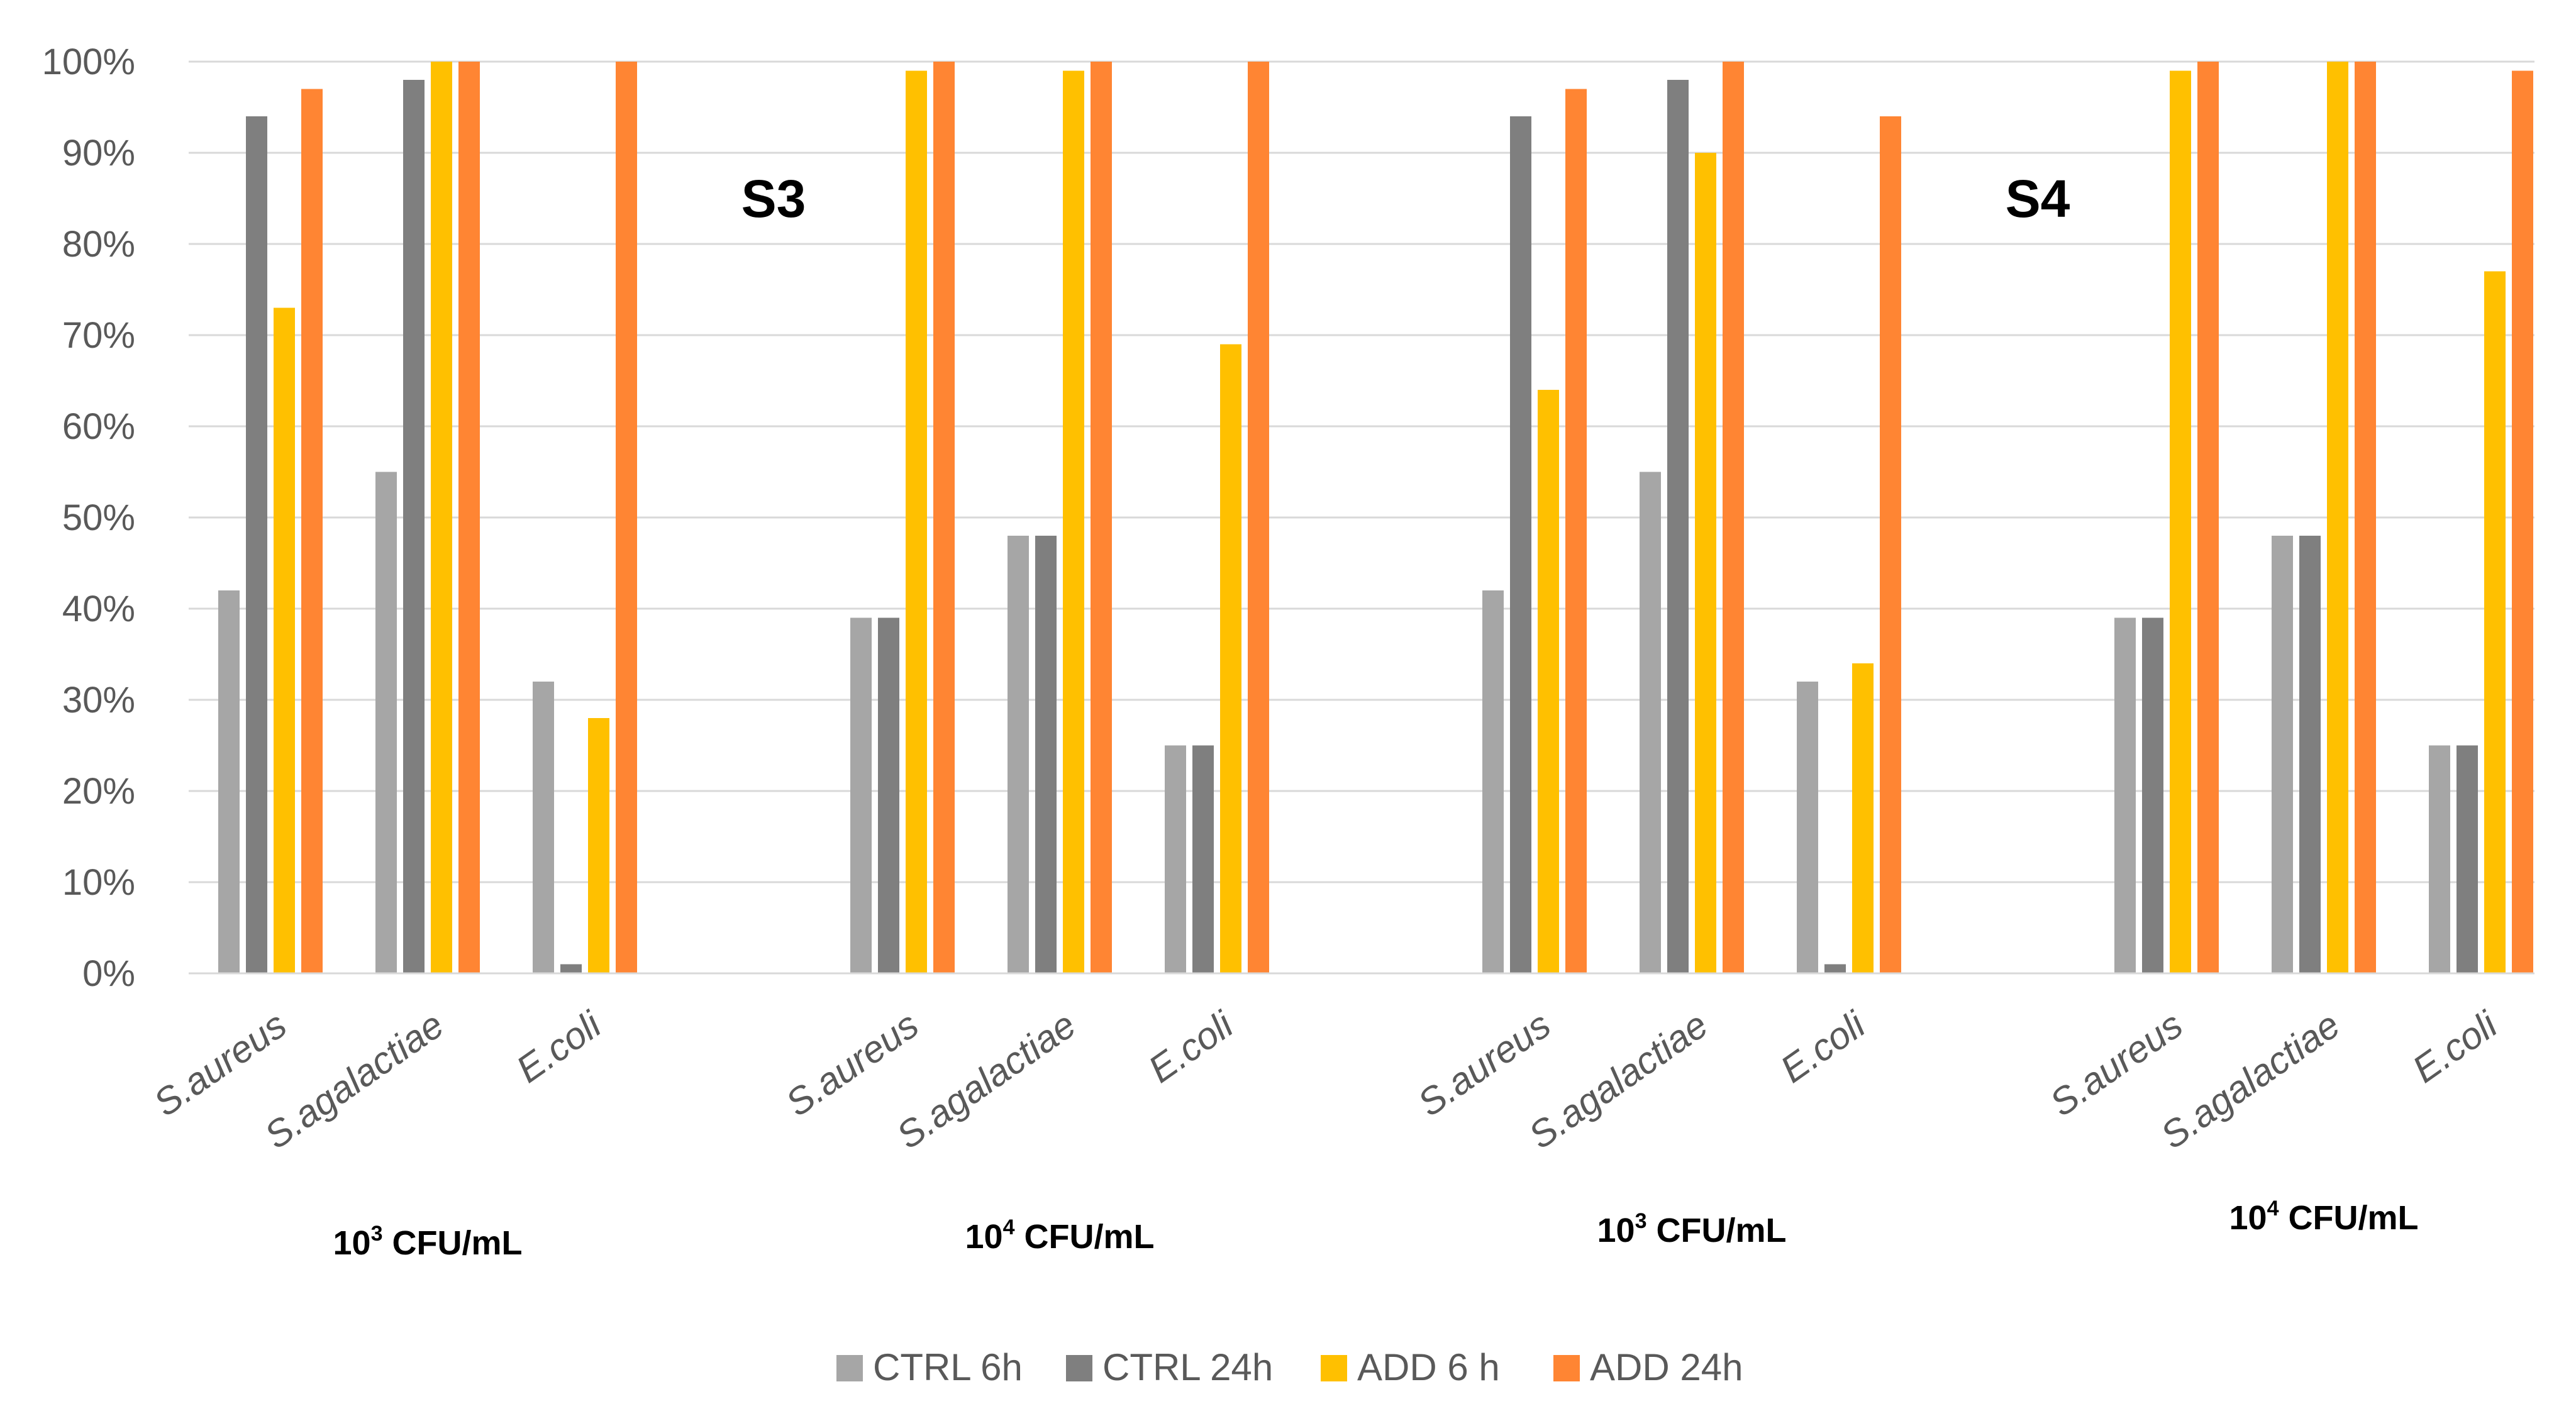  Describe the element at coordinates (98, 244) in the screenshot. I see `y-tick-label: 80%` at that location.